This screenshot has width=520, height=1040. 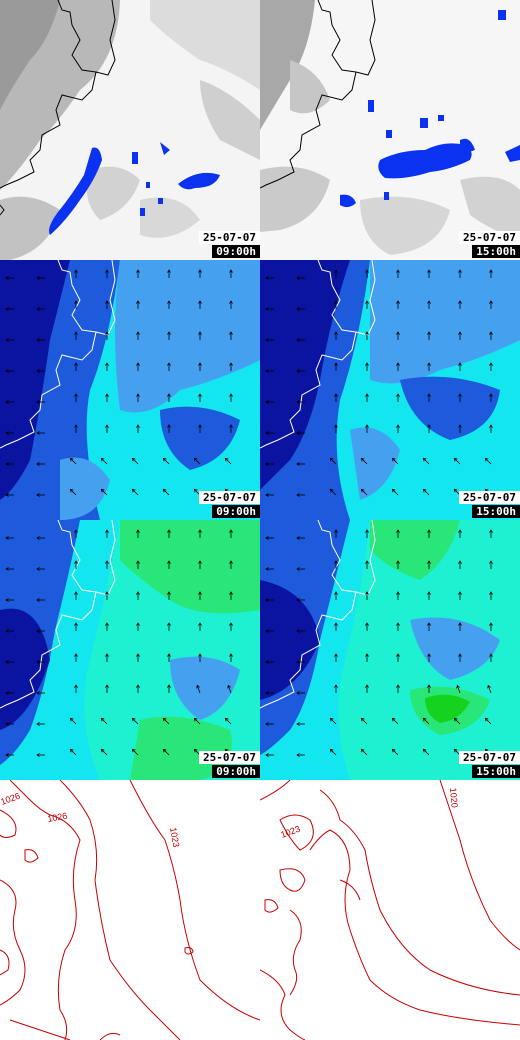 I want to click on state-border, so click(x=105, y=558).